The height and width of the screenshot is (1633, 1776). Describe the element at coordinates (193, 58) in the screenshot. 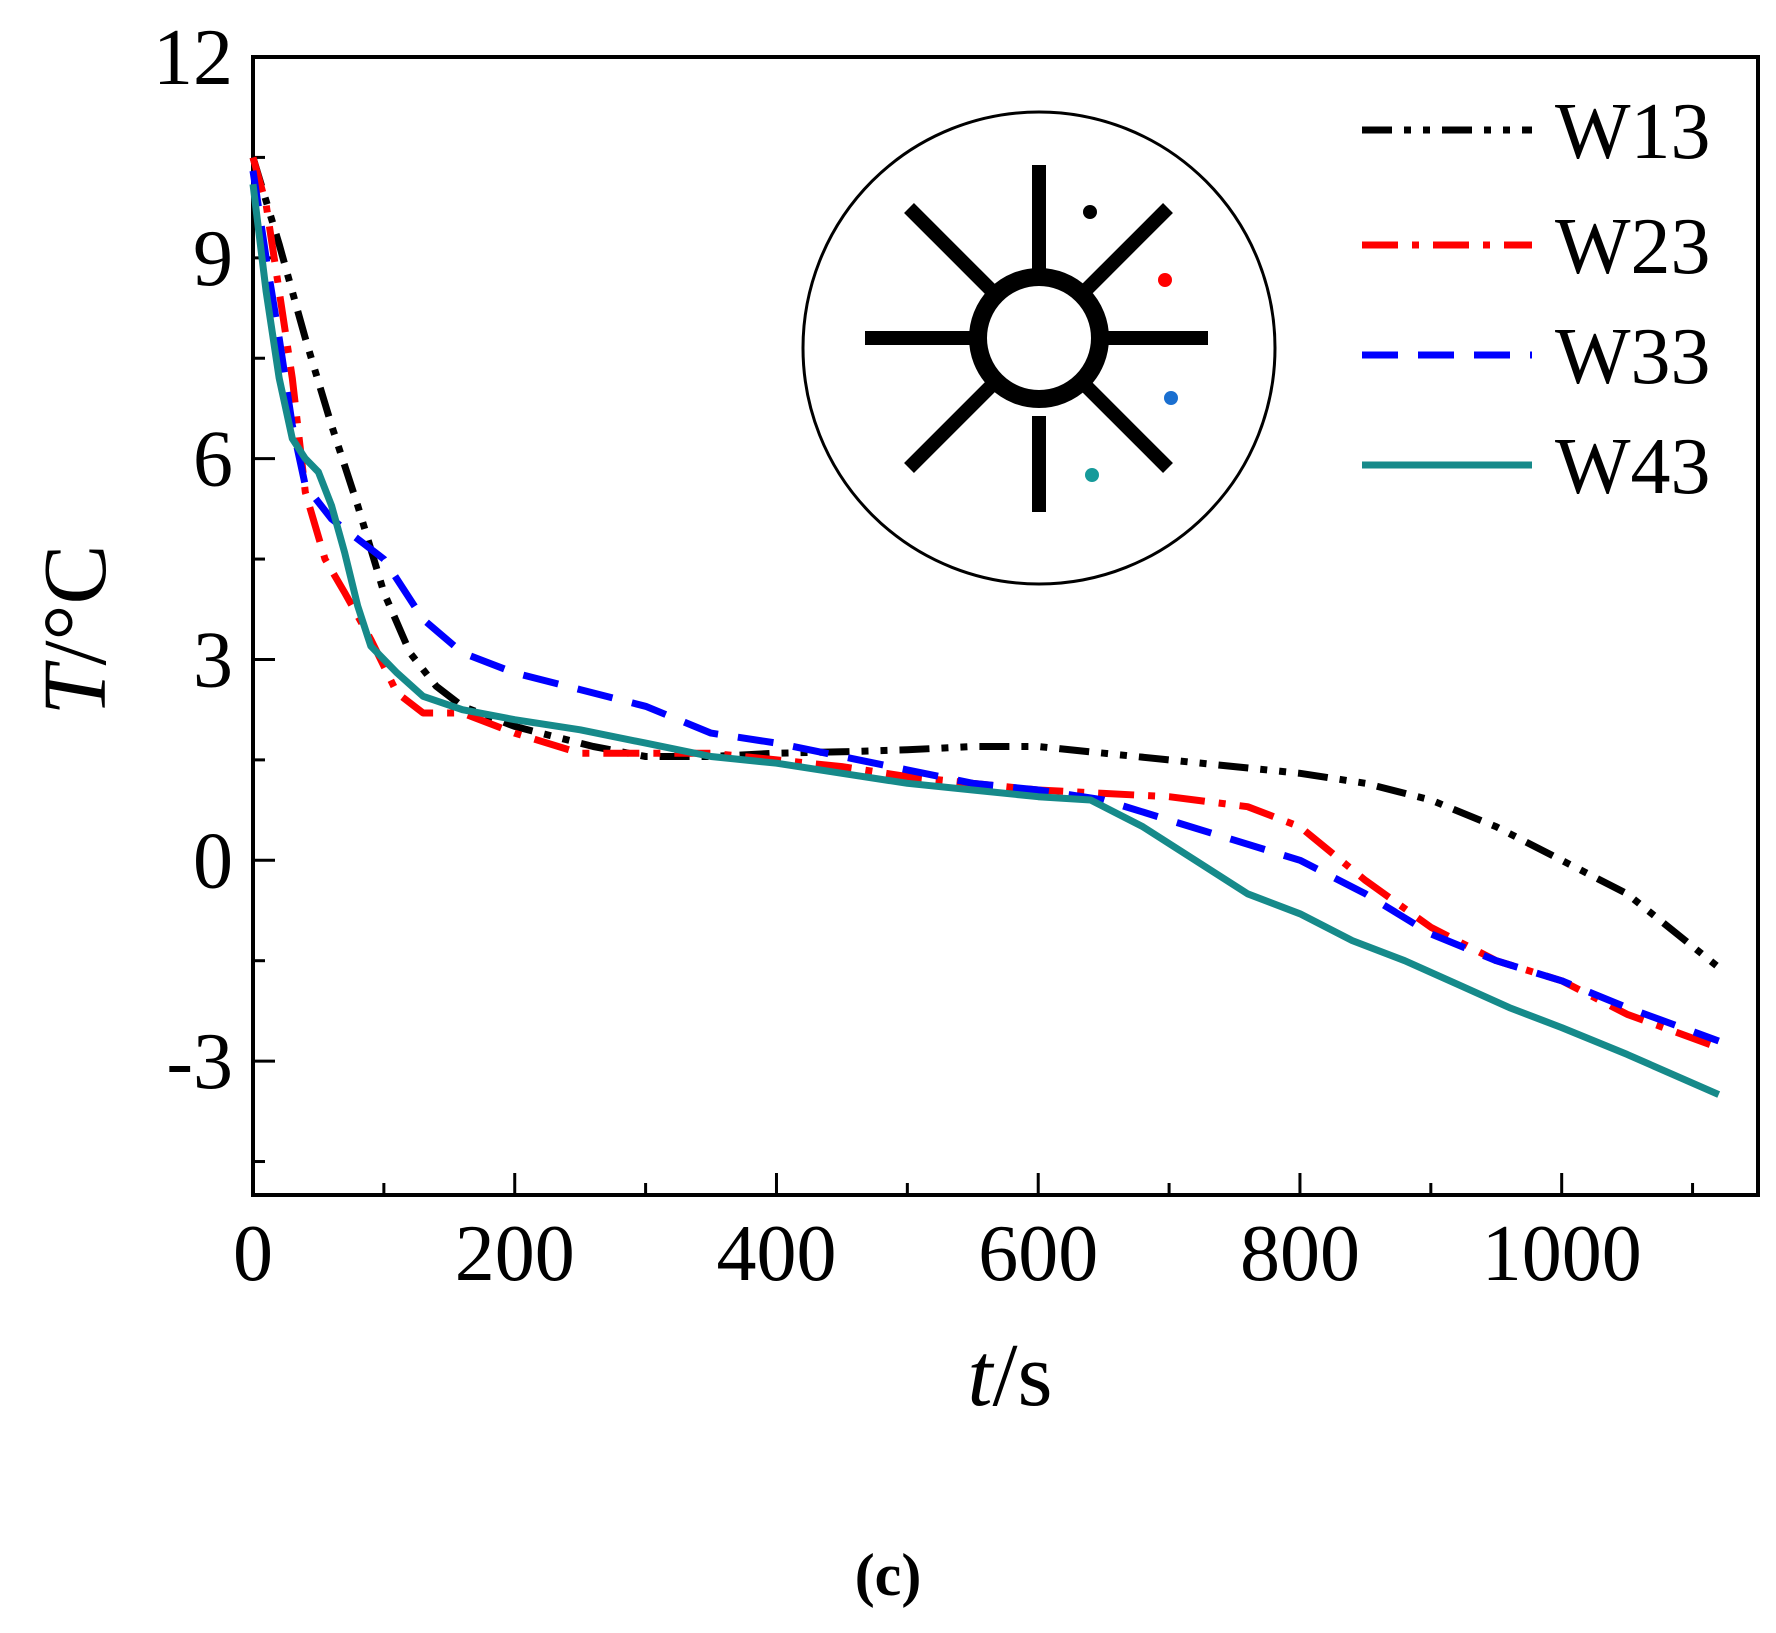

I see `y-tick-label: 12` at that location.